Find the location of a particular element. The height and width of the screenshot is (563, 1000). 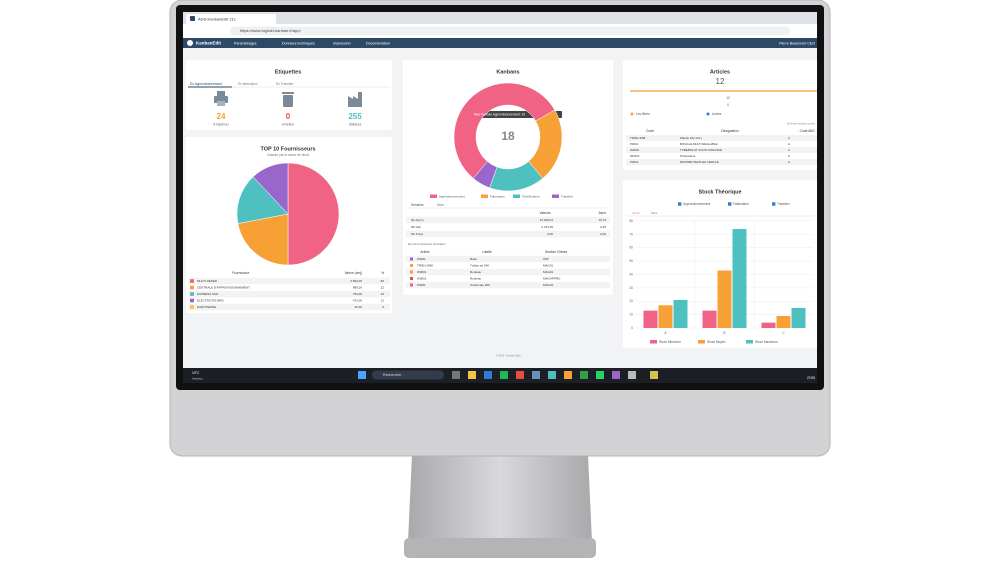

filter-label: Fabrication is located at coordinates (741, 204).